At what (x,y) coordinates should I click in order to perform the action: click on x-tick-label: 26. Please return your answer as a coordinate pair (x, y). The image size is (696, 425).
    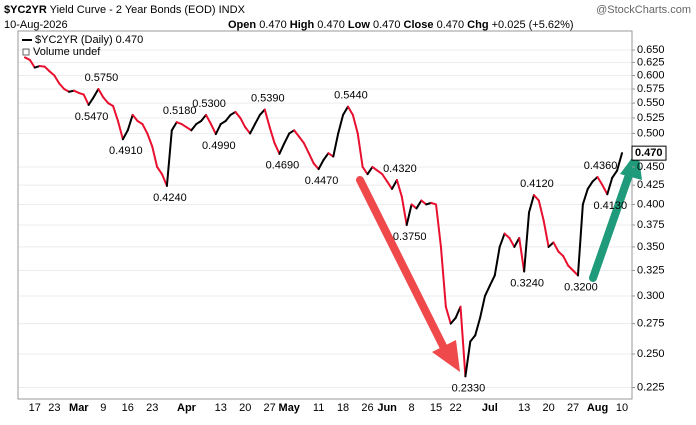
    Looking at the image, I should click on (367, 408).